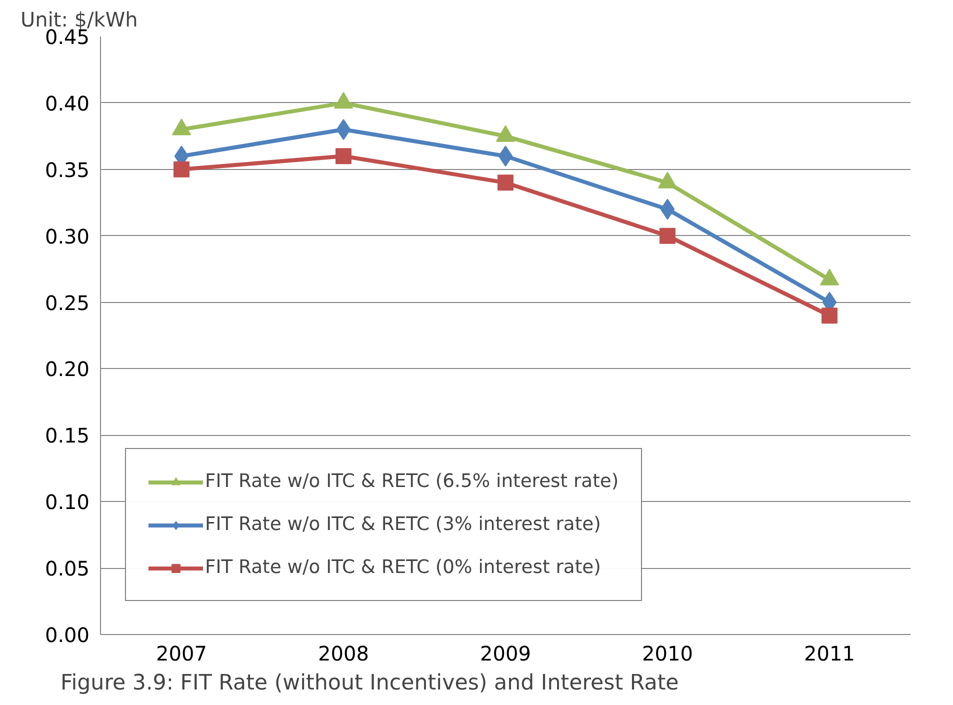 The height and width of the screenshot is (705, 953). What do you see at coordinates (67, 436) in the screenshot?
I see `y-tick-label: 0.15` at bounding box center [67, 436].